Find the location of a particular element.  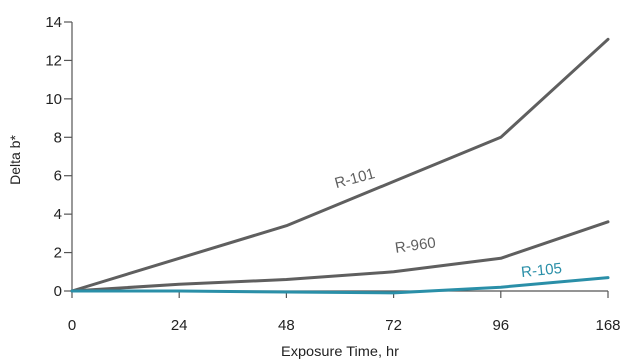

y-tick-label: 12 is located at coordinates (53, 60).